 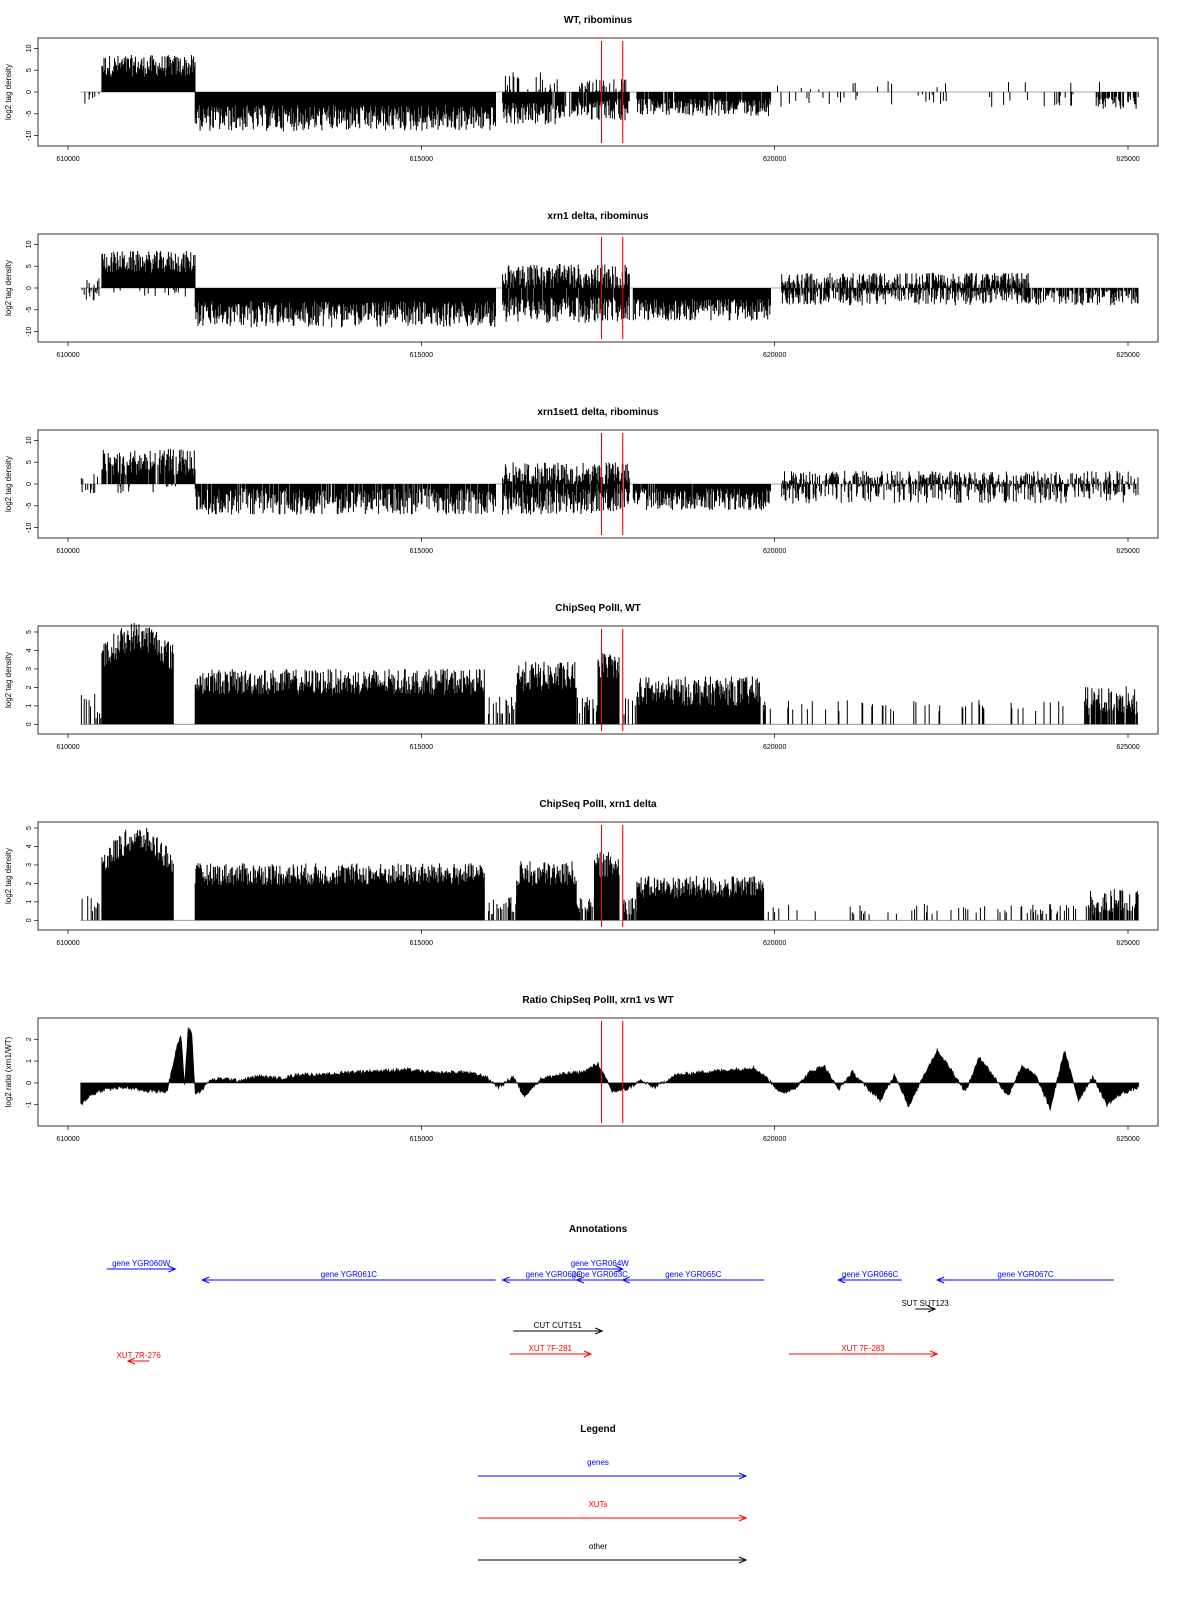 I want to click on feature-genes: gene YGR067C, so click(x=1024, y=1277).